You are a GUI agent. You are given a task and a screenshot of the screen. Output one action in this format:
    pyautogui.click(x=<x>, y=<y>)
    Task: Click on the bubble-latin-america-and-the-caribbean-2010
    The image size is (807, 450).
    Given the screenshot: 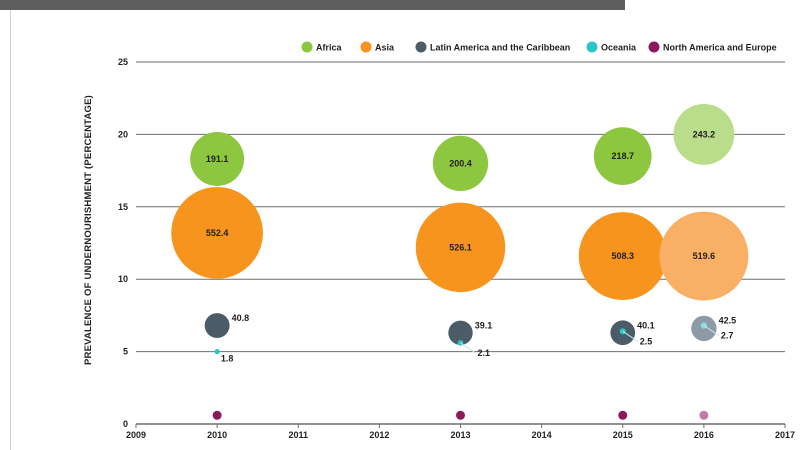 What is the action you would take?
    pyautogui.click(x=217, y=325)
    